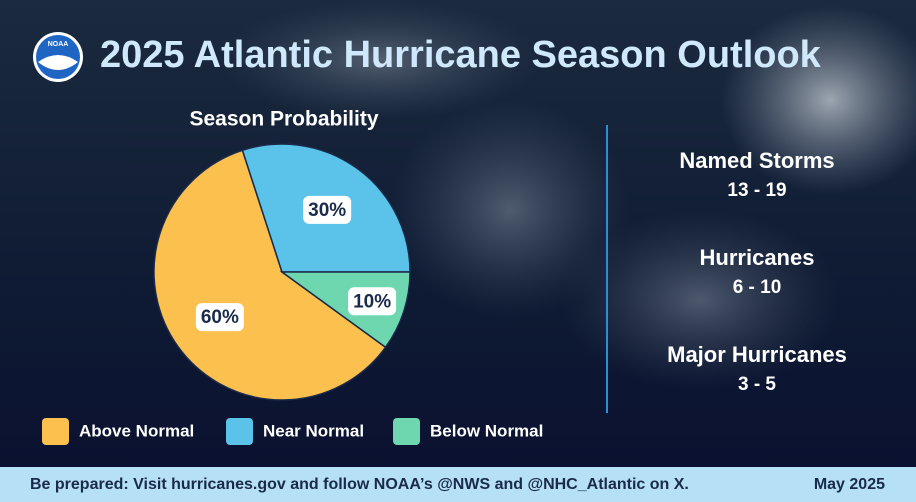  I want to click on data-label: 60%, so click(220, 317).